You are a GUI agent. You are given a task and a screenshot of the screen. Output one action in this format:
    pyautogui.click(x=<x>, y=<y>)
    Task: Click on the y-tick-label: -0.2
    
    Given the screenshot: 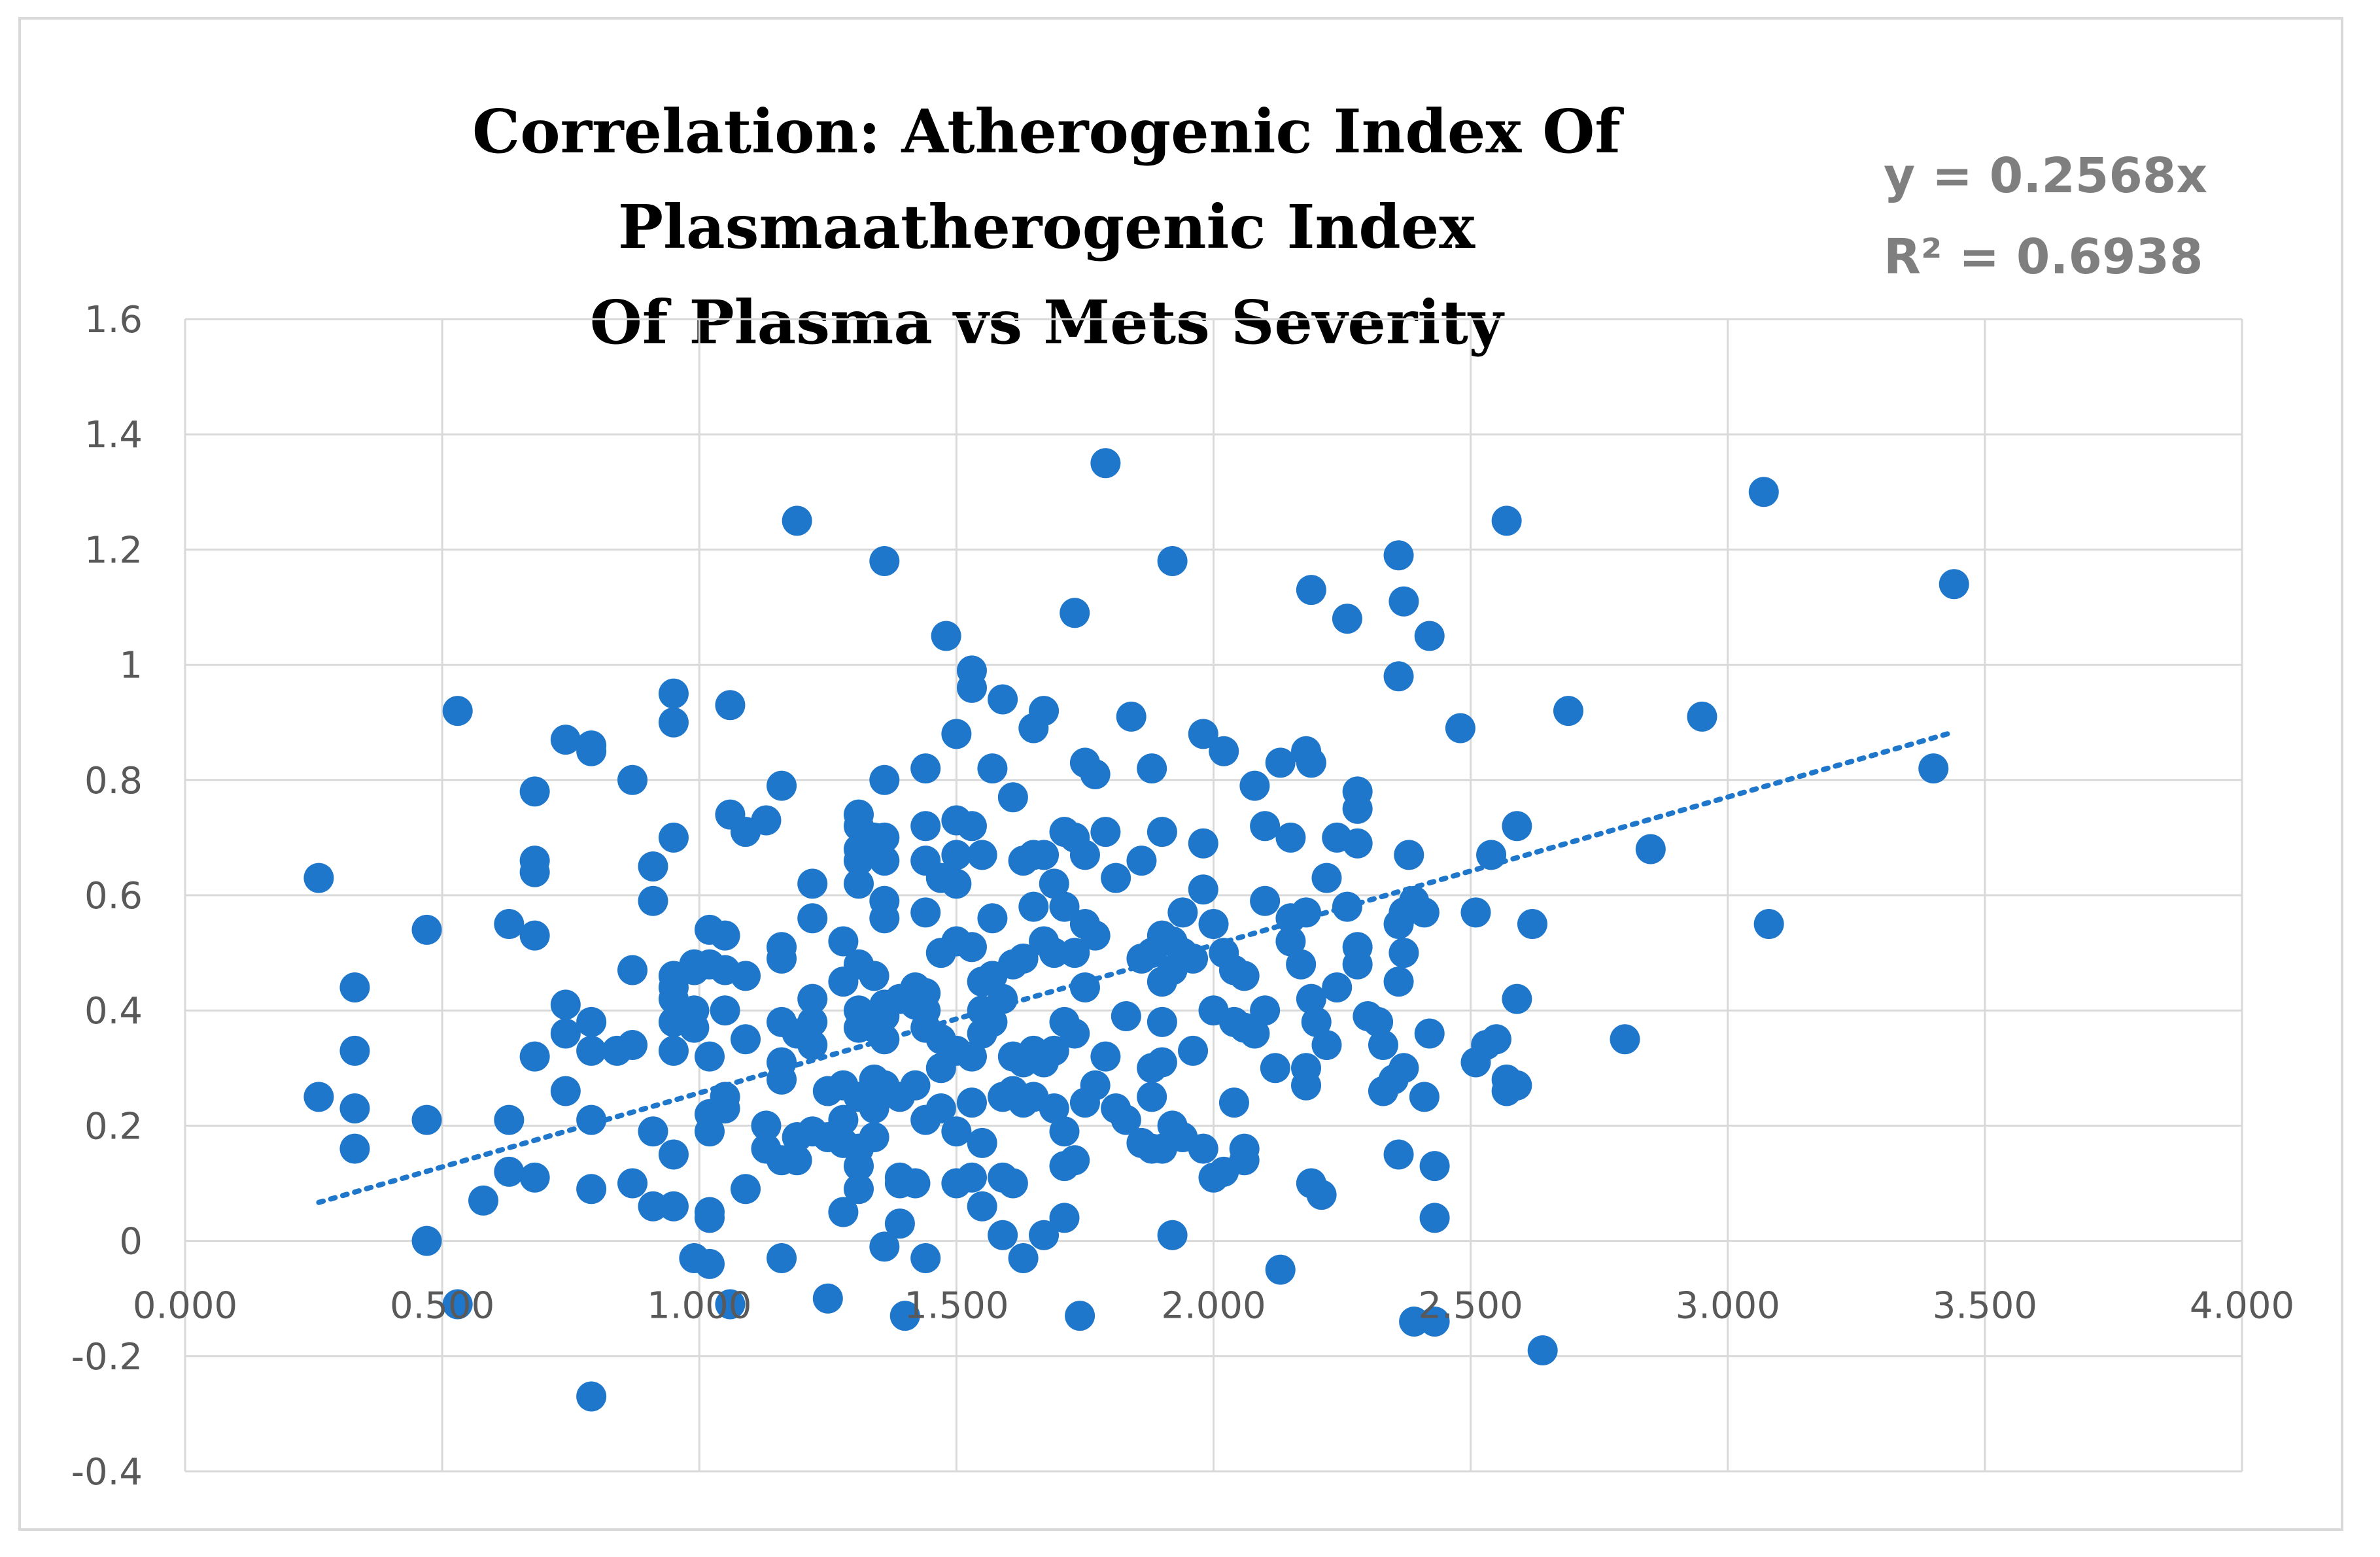 What is the action you would take?
    pyautogui.click(x=107, y=1357)
    